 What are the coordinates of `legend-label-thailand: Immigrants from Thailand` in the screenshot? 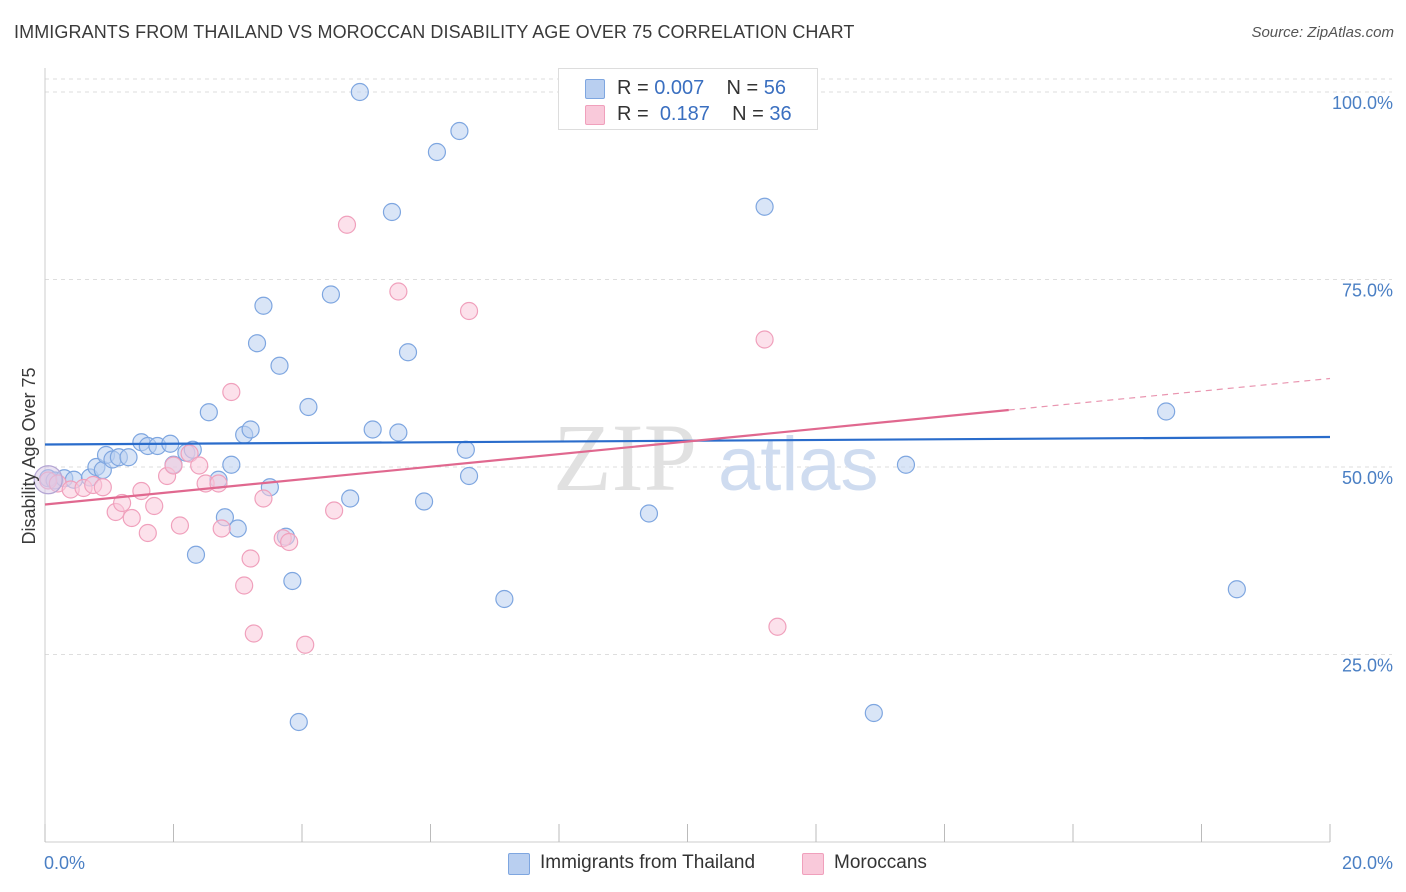 It's located at (648, 862).